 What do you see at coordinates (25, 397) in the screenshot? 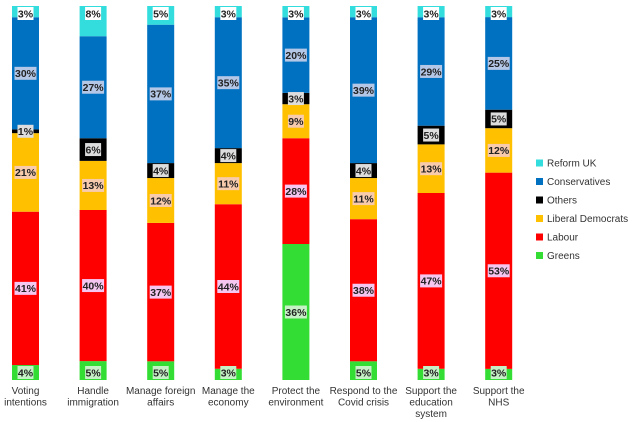
I see `category-label-1: Voting intentions` at bounding box center [25, 397].